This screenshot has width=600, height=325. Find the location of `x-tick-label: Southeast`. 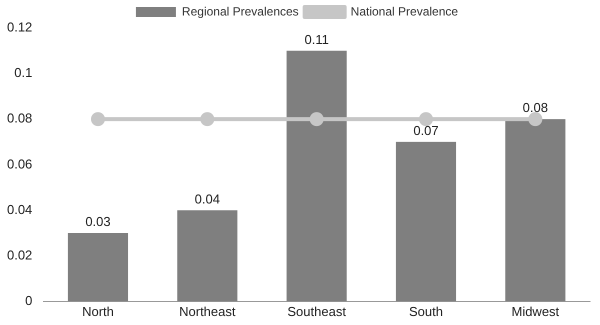

x-tick-label: Southeast is located at coordinates (316, 311).